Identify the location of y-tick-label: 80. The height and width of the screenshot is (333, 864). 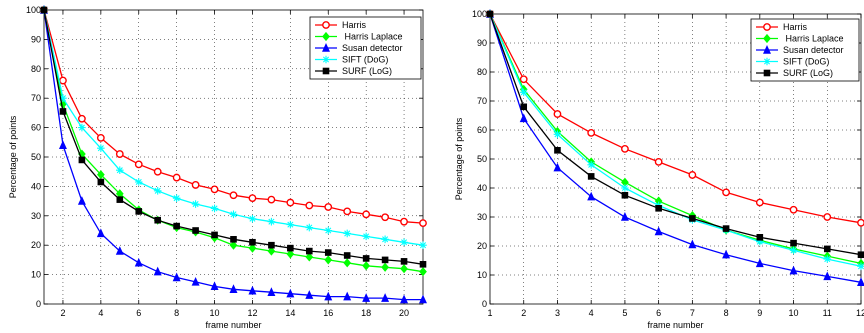
(482, 72).